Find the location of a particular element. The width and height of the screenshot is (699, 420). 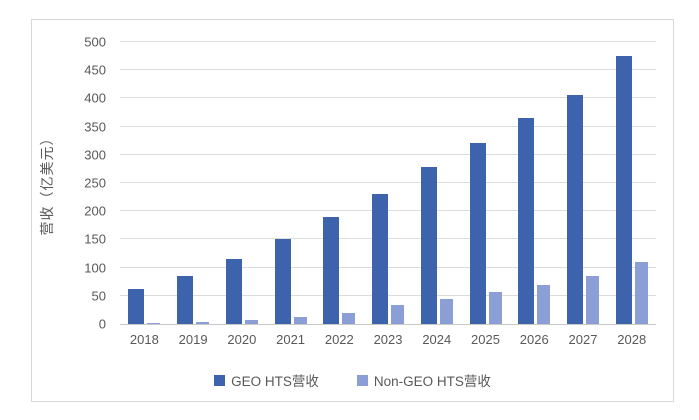

legend-label-geo-hts: GEO HTS营收 is located at coordinates (275, 381).